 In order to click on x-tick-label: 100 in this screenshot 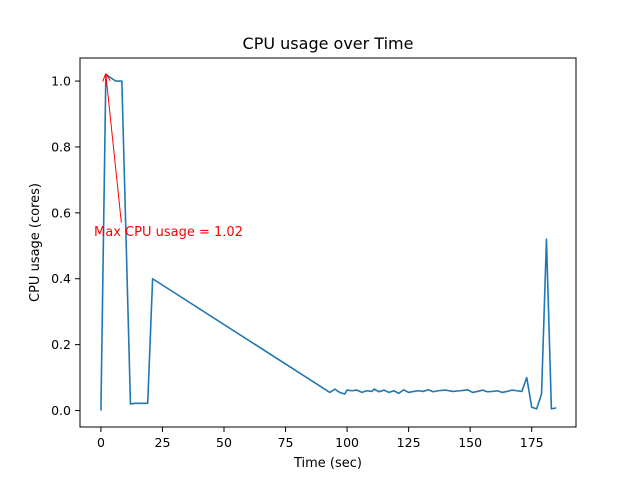, I will do `click(347, 442)`.